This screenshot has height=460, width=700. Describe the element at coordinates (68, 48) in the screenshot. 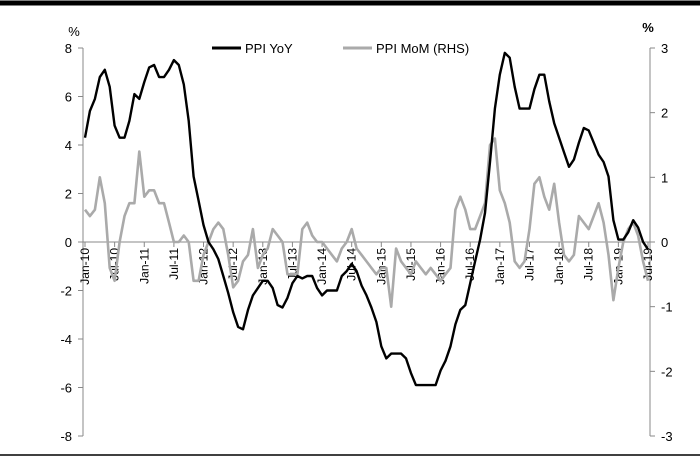

I see `left-y-tick-label: 8` at that location.